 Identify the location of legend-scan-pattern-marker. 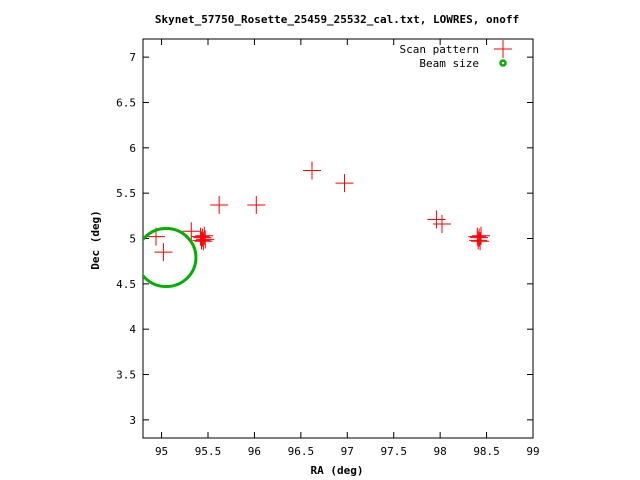
(503, 49).